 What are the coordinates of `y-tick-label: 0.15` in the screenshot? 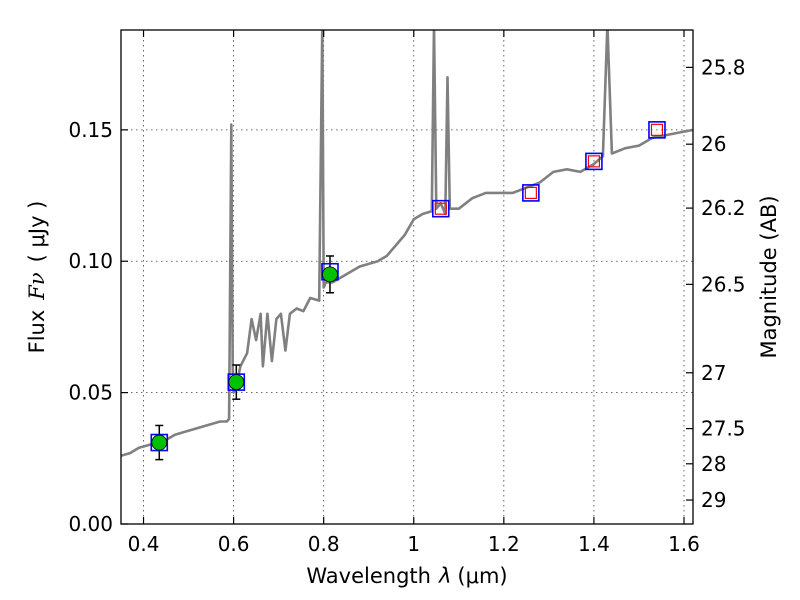 It's located at (90, 130).